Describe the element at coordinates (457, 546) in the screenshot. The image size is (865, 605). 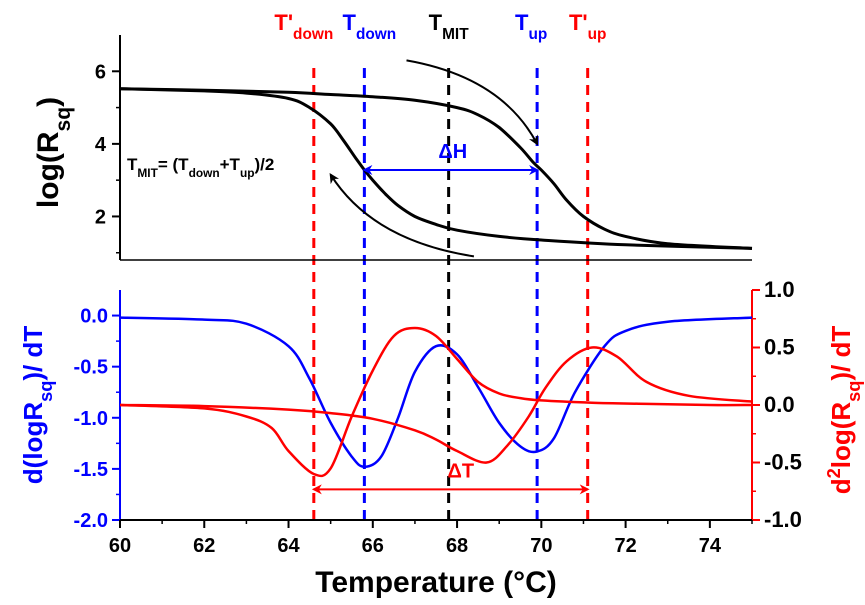
I see `xtick-label-68: 68` at that location.